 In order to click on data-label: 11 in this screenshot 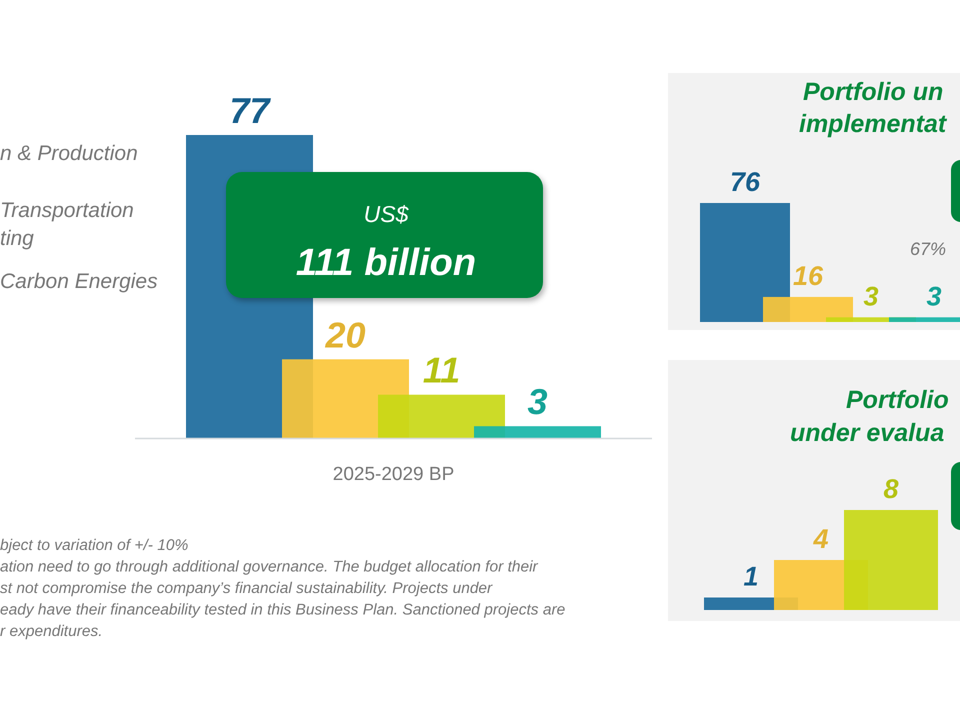, I will do `click(441, 370)`.